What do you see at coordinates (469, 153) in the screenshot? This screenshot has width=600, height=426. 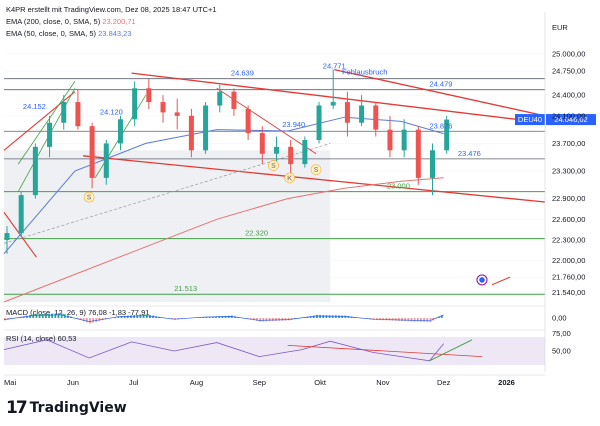 I see `level-label: 23.476` at bounding box center [469, 153].